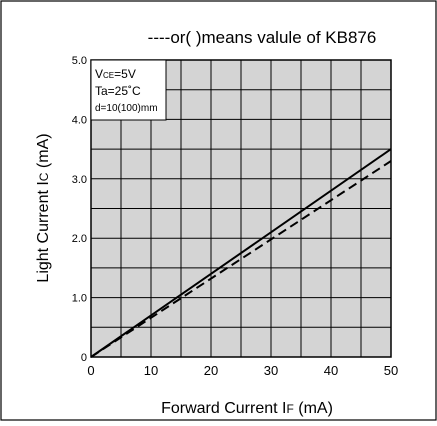 The image size is (437, 426). What do you see at coordinates (126, 108) in the screenshot?
I see `condition-distance: d=10(100)mm` at bounding box center [126, 108].